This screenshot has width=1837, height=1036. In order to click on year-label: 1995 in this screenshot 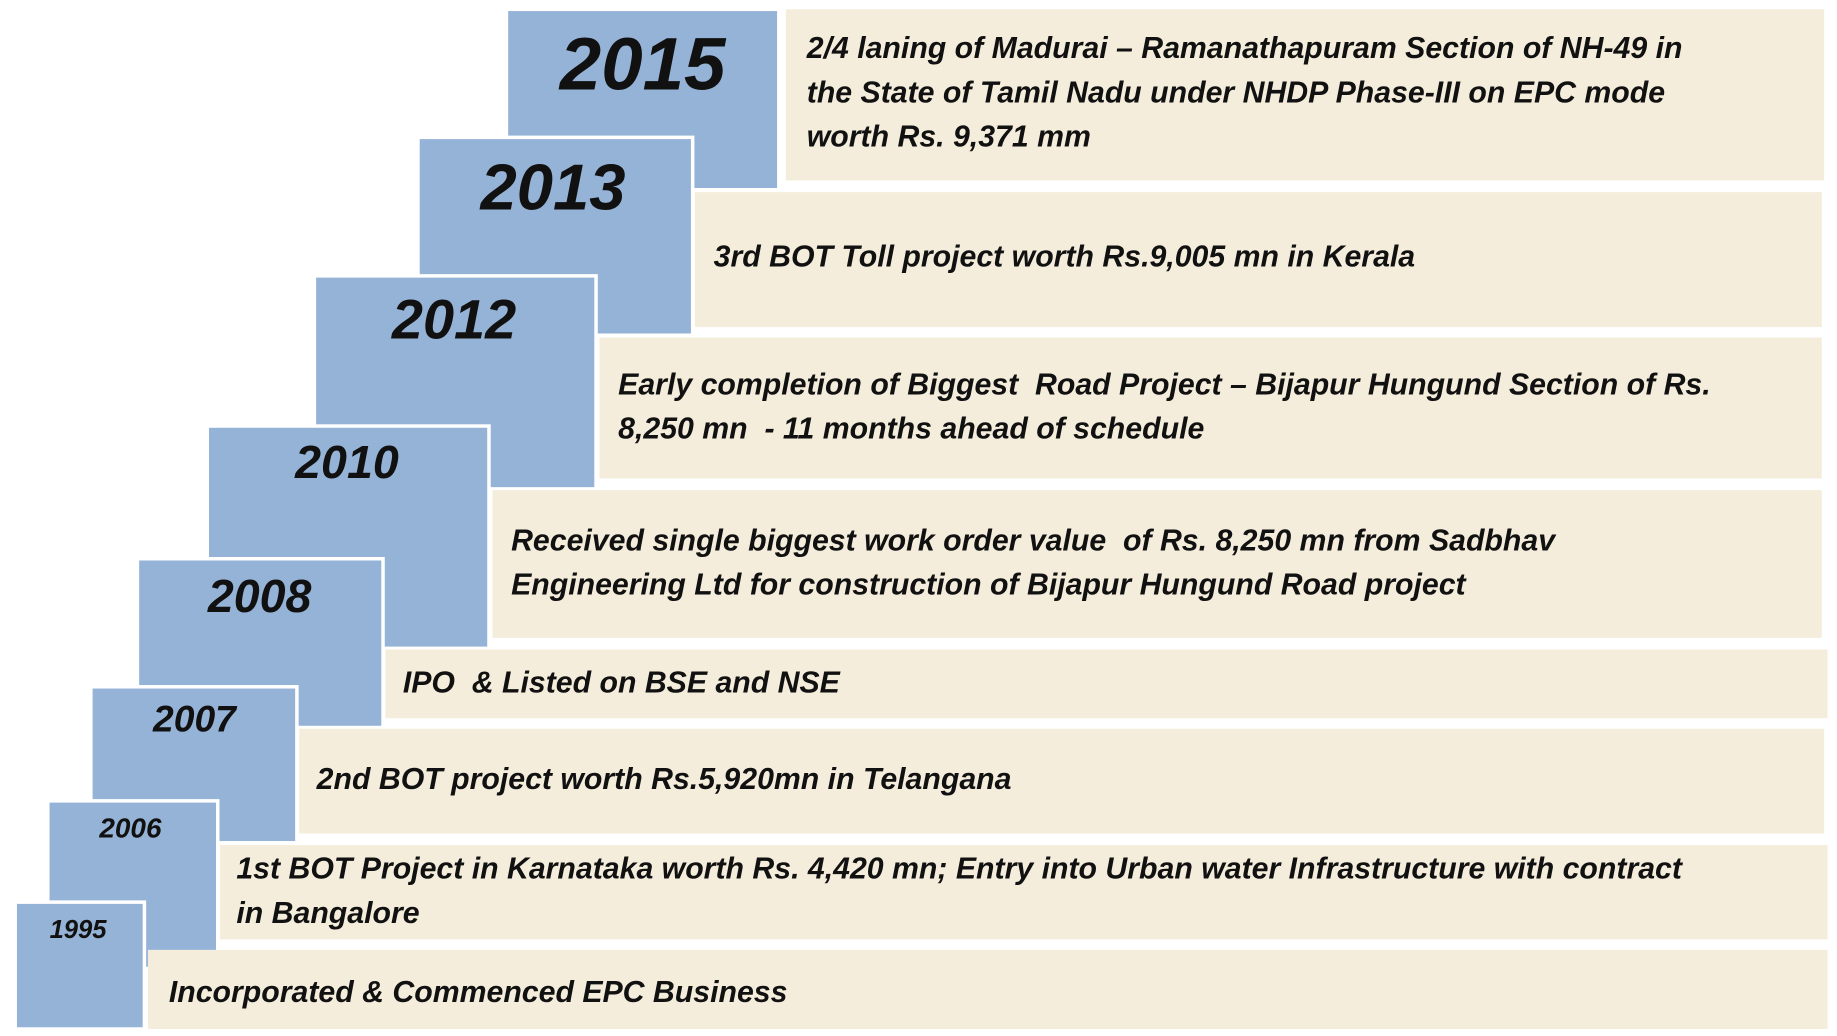, I will do `click(79, 930)`.